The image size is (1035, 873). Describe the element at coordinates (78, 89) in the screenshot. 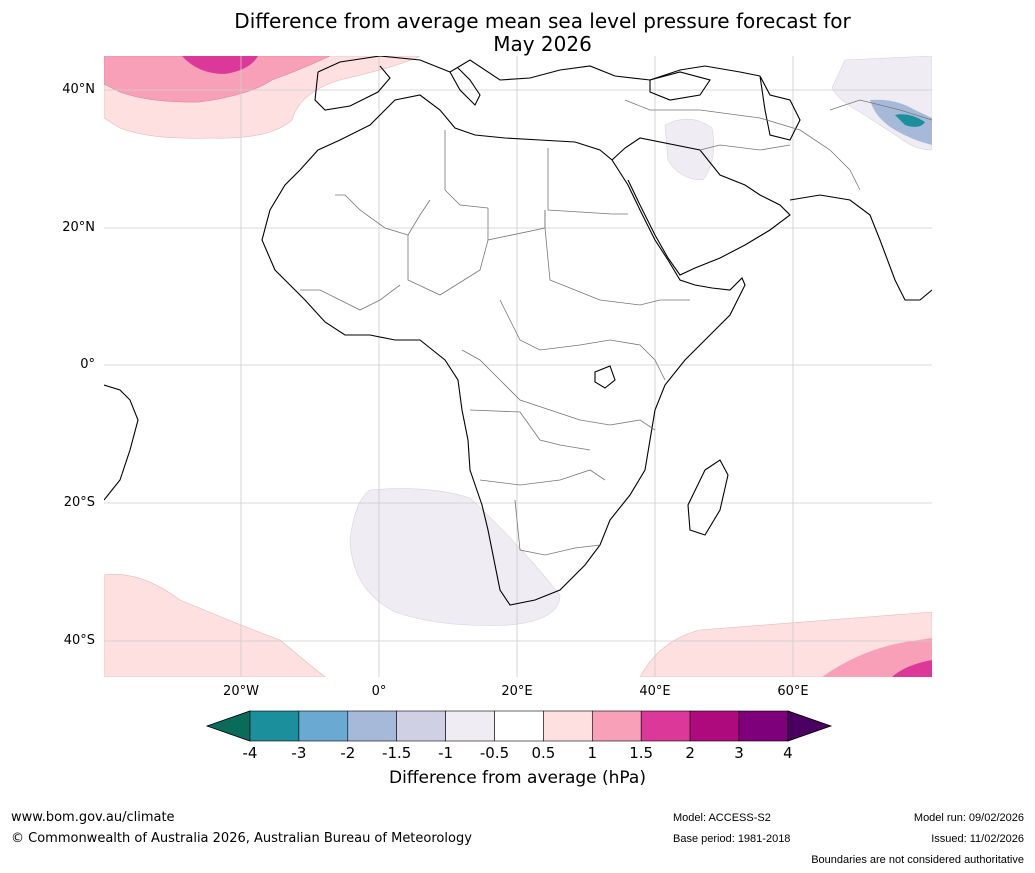

I see `lat-label-40n: 40°N` at that location.